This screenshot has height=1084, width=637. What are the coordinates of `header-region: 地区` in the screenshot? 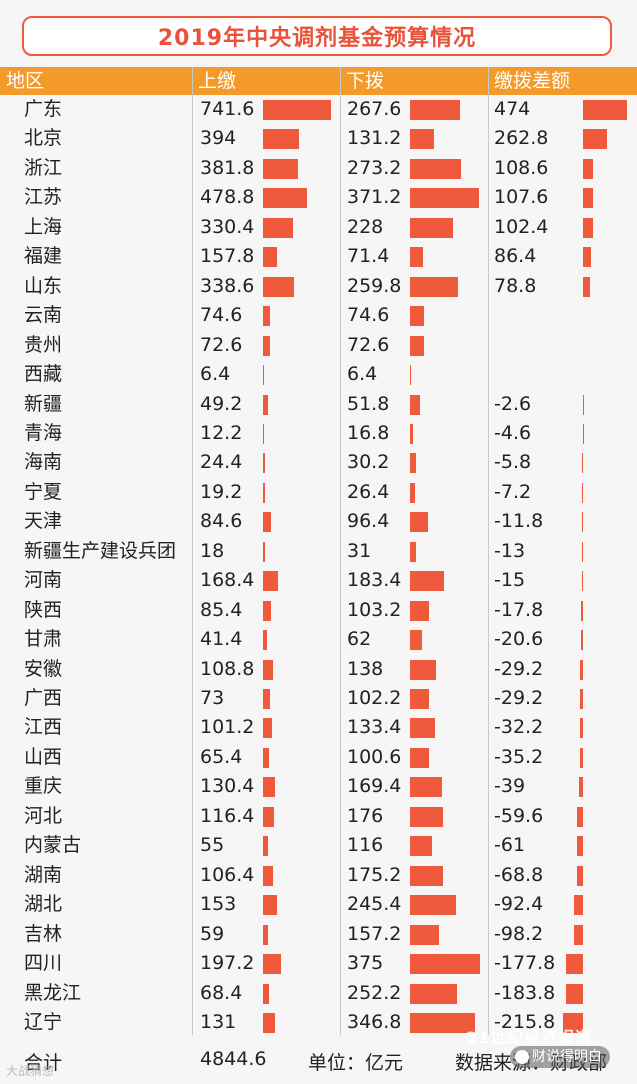 It's located at (25, 81).